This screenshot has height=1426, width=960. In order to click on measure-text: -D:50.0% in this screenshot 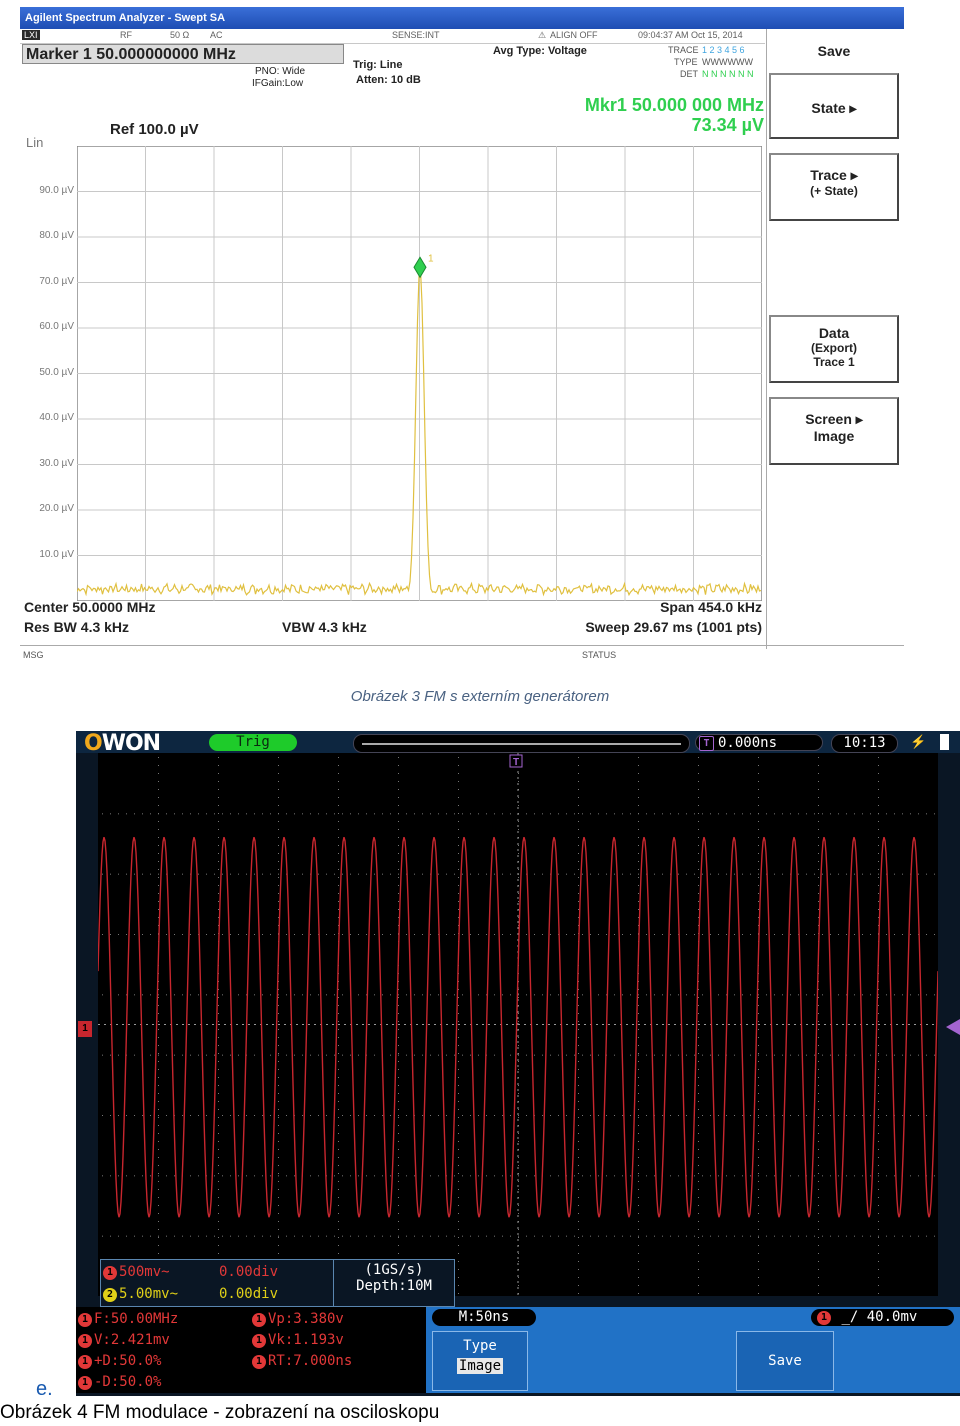, I will do `click(128, 1382)`.